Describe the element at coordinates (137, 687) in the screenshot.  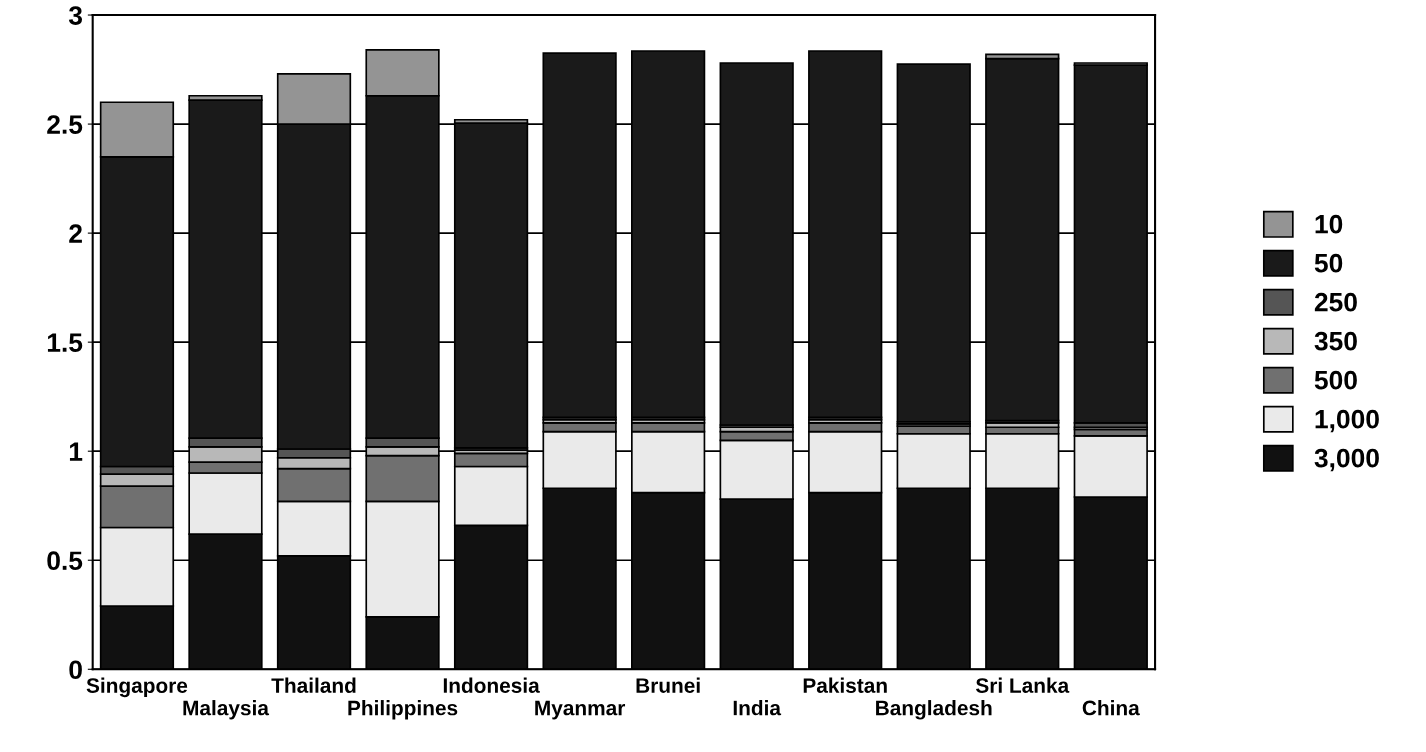
I see `x-tick-label: Singapore` at that location.